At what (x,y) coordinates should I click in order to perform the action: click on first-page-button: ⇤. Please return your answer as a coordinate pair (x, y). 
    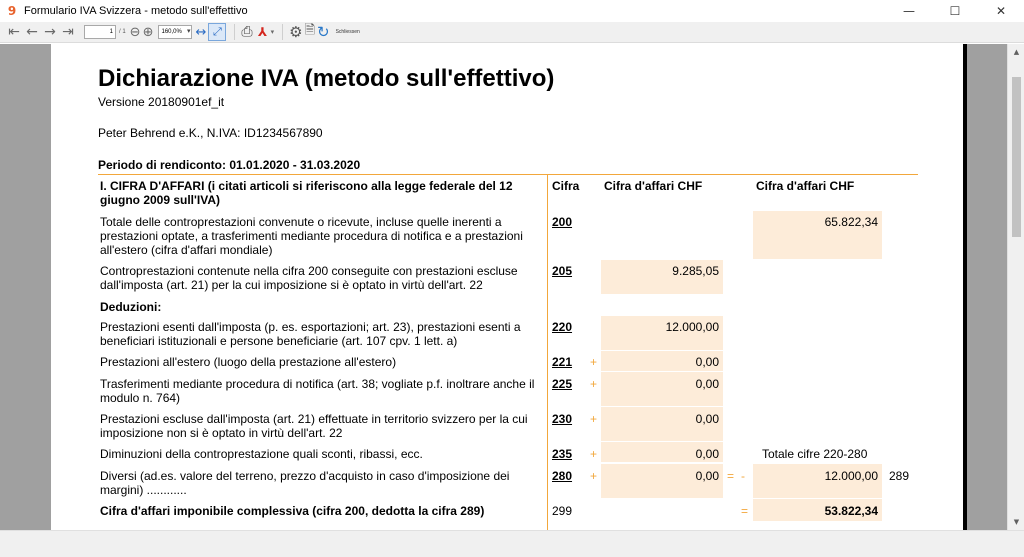
    Looking at the image, I should click on (14, 32).